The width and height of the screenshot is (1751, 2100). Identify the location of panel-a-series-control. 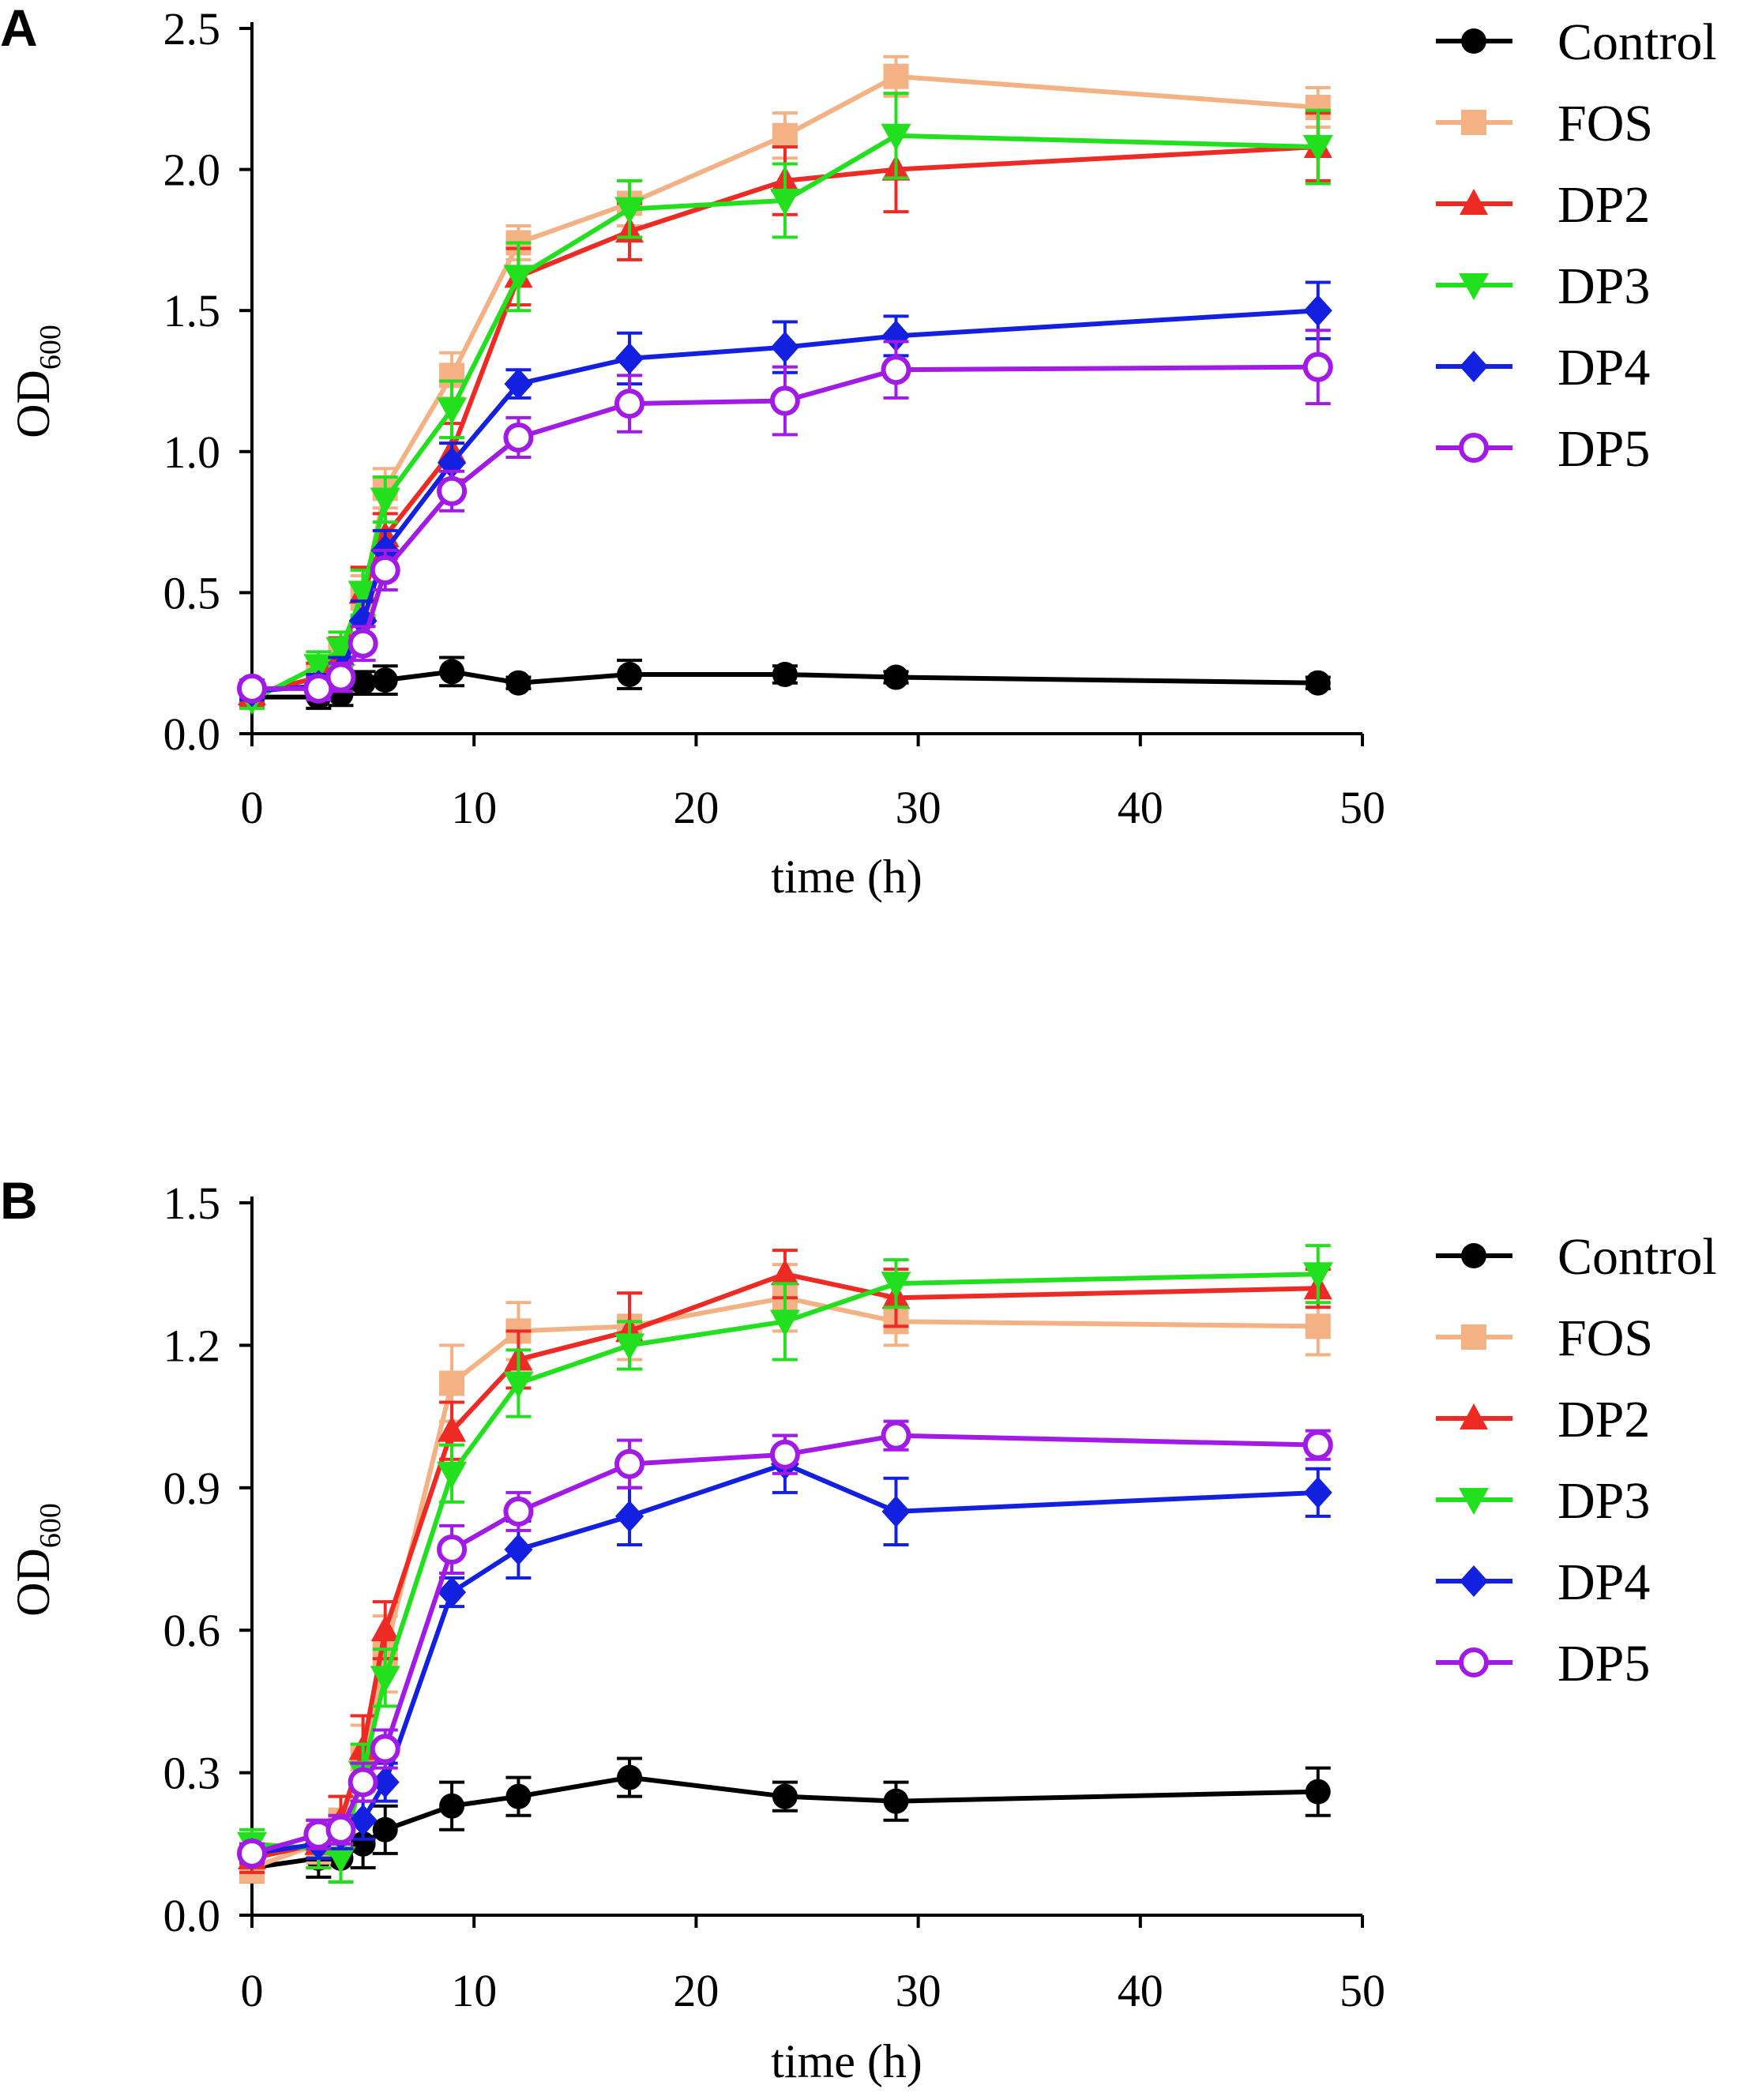
(785, 683).